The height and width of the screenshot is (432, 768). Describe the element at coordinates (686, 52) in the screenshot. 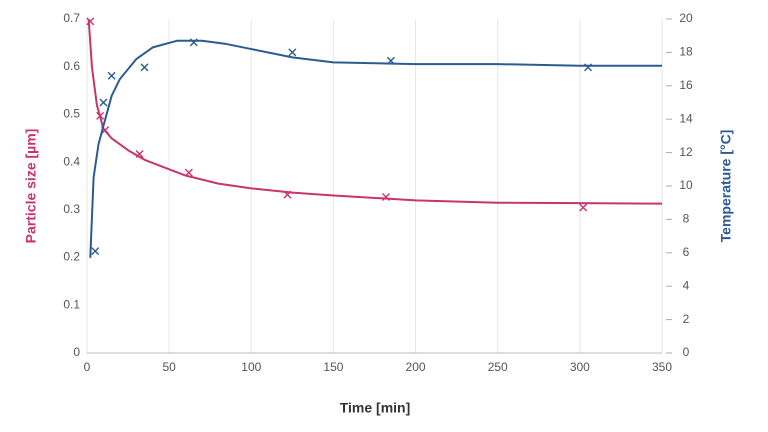

I see `y2-tick-label: 18` at that location.